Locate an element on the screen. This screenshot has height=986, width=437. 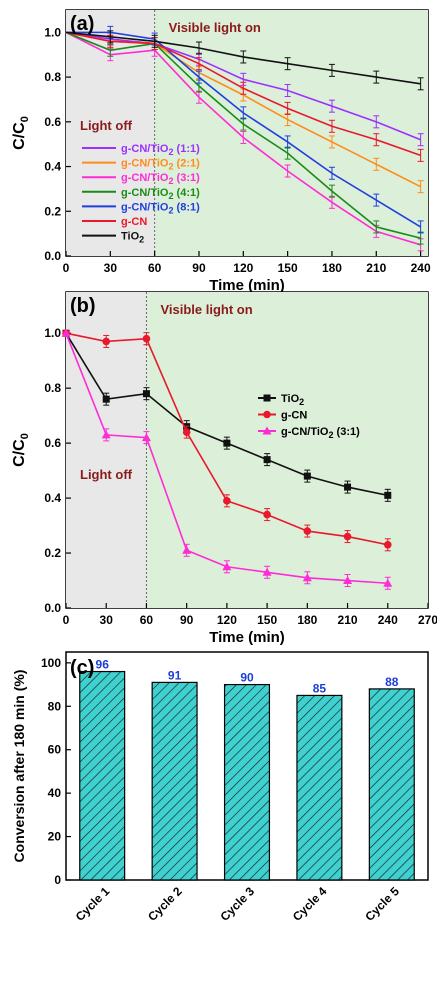
legend-text-part: (2:1) is located at coordinates (186, 164).